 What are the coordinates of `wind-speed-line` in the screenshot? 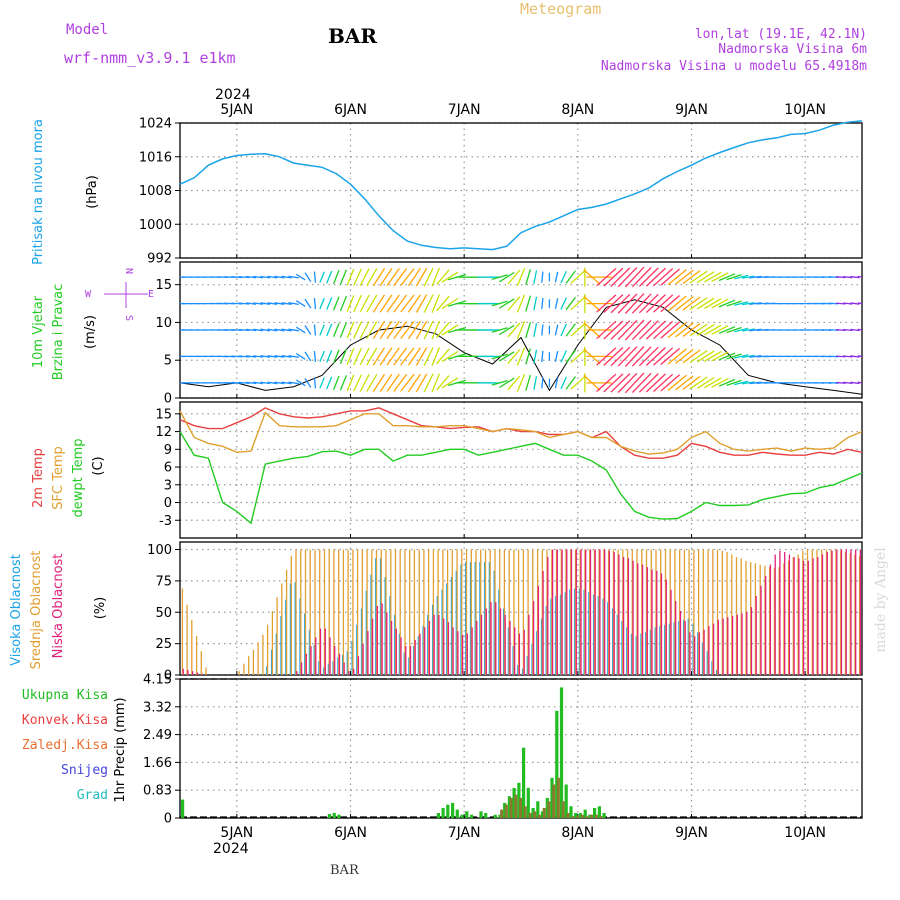 It's located at (521, 347).